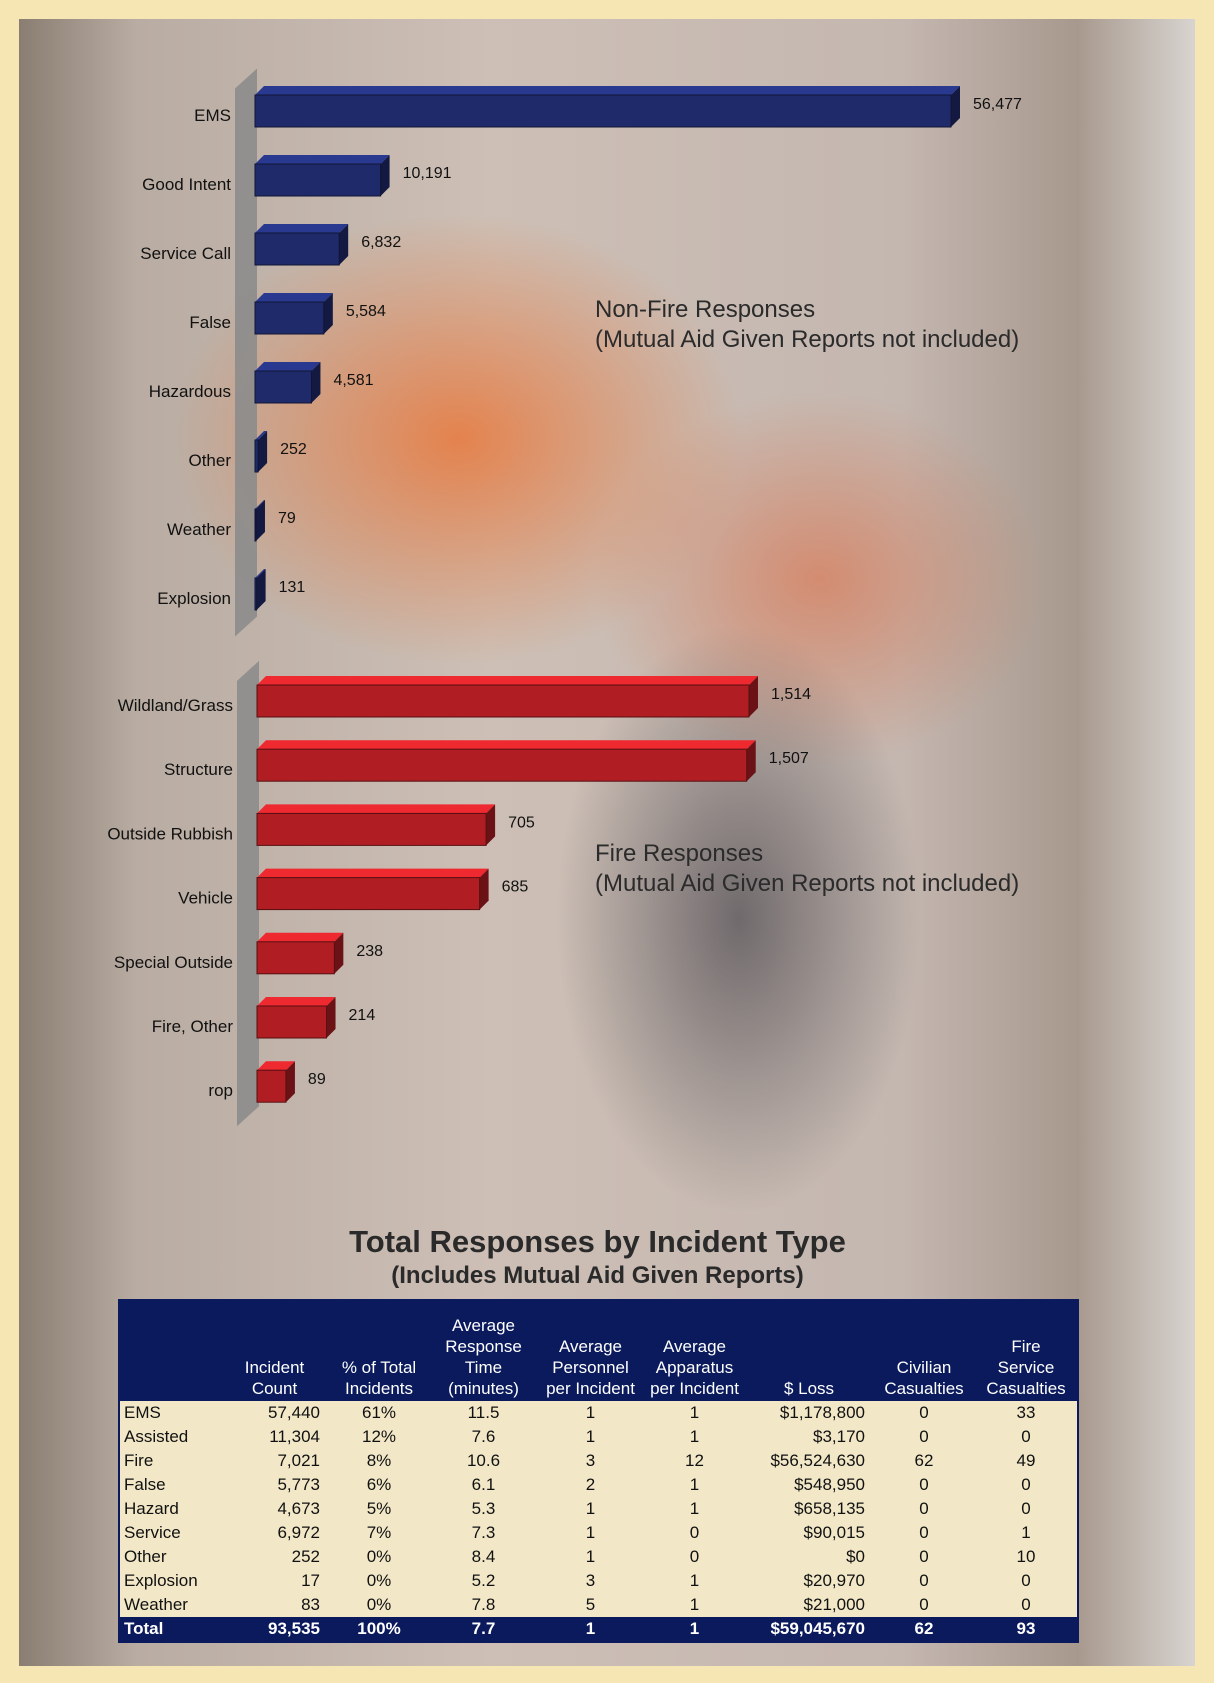 Image resolution: width=1214 pixels, height=1683 pixels. I want to click on value-label: 4,581, so click(353, 380).